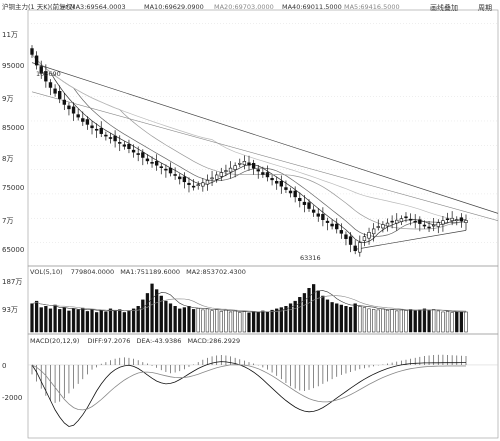 The image size is (500, 441). Describe the element at coordinates (244, 7) in the screenshot. I see `ma20-value: MA20:69703.0000` at that location.